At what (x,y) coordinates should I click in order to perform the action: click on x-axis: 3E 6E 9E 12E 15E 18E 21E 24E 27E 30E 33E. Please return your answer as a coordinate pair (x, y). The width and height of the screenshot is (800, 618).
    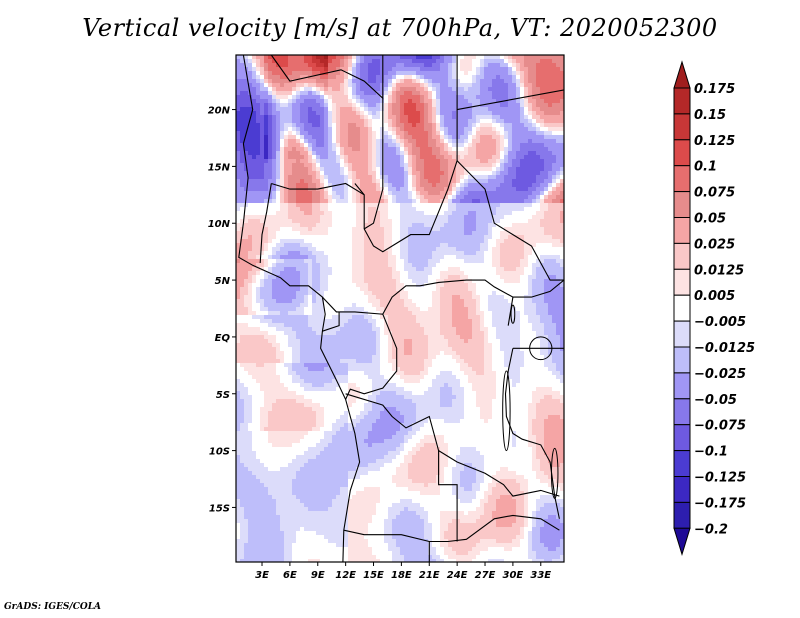
    Looking at the image, I should click on (403, 571).